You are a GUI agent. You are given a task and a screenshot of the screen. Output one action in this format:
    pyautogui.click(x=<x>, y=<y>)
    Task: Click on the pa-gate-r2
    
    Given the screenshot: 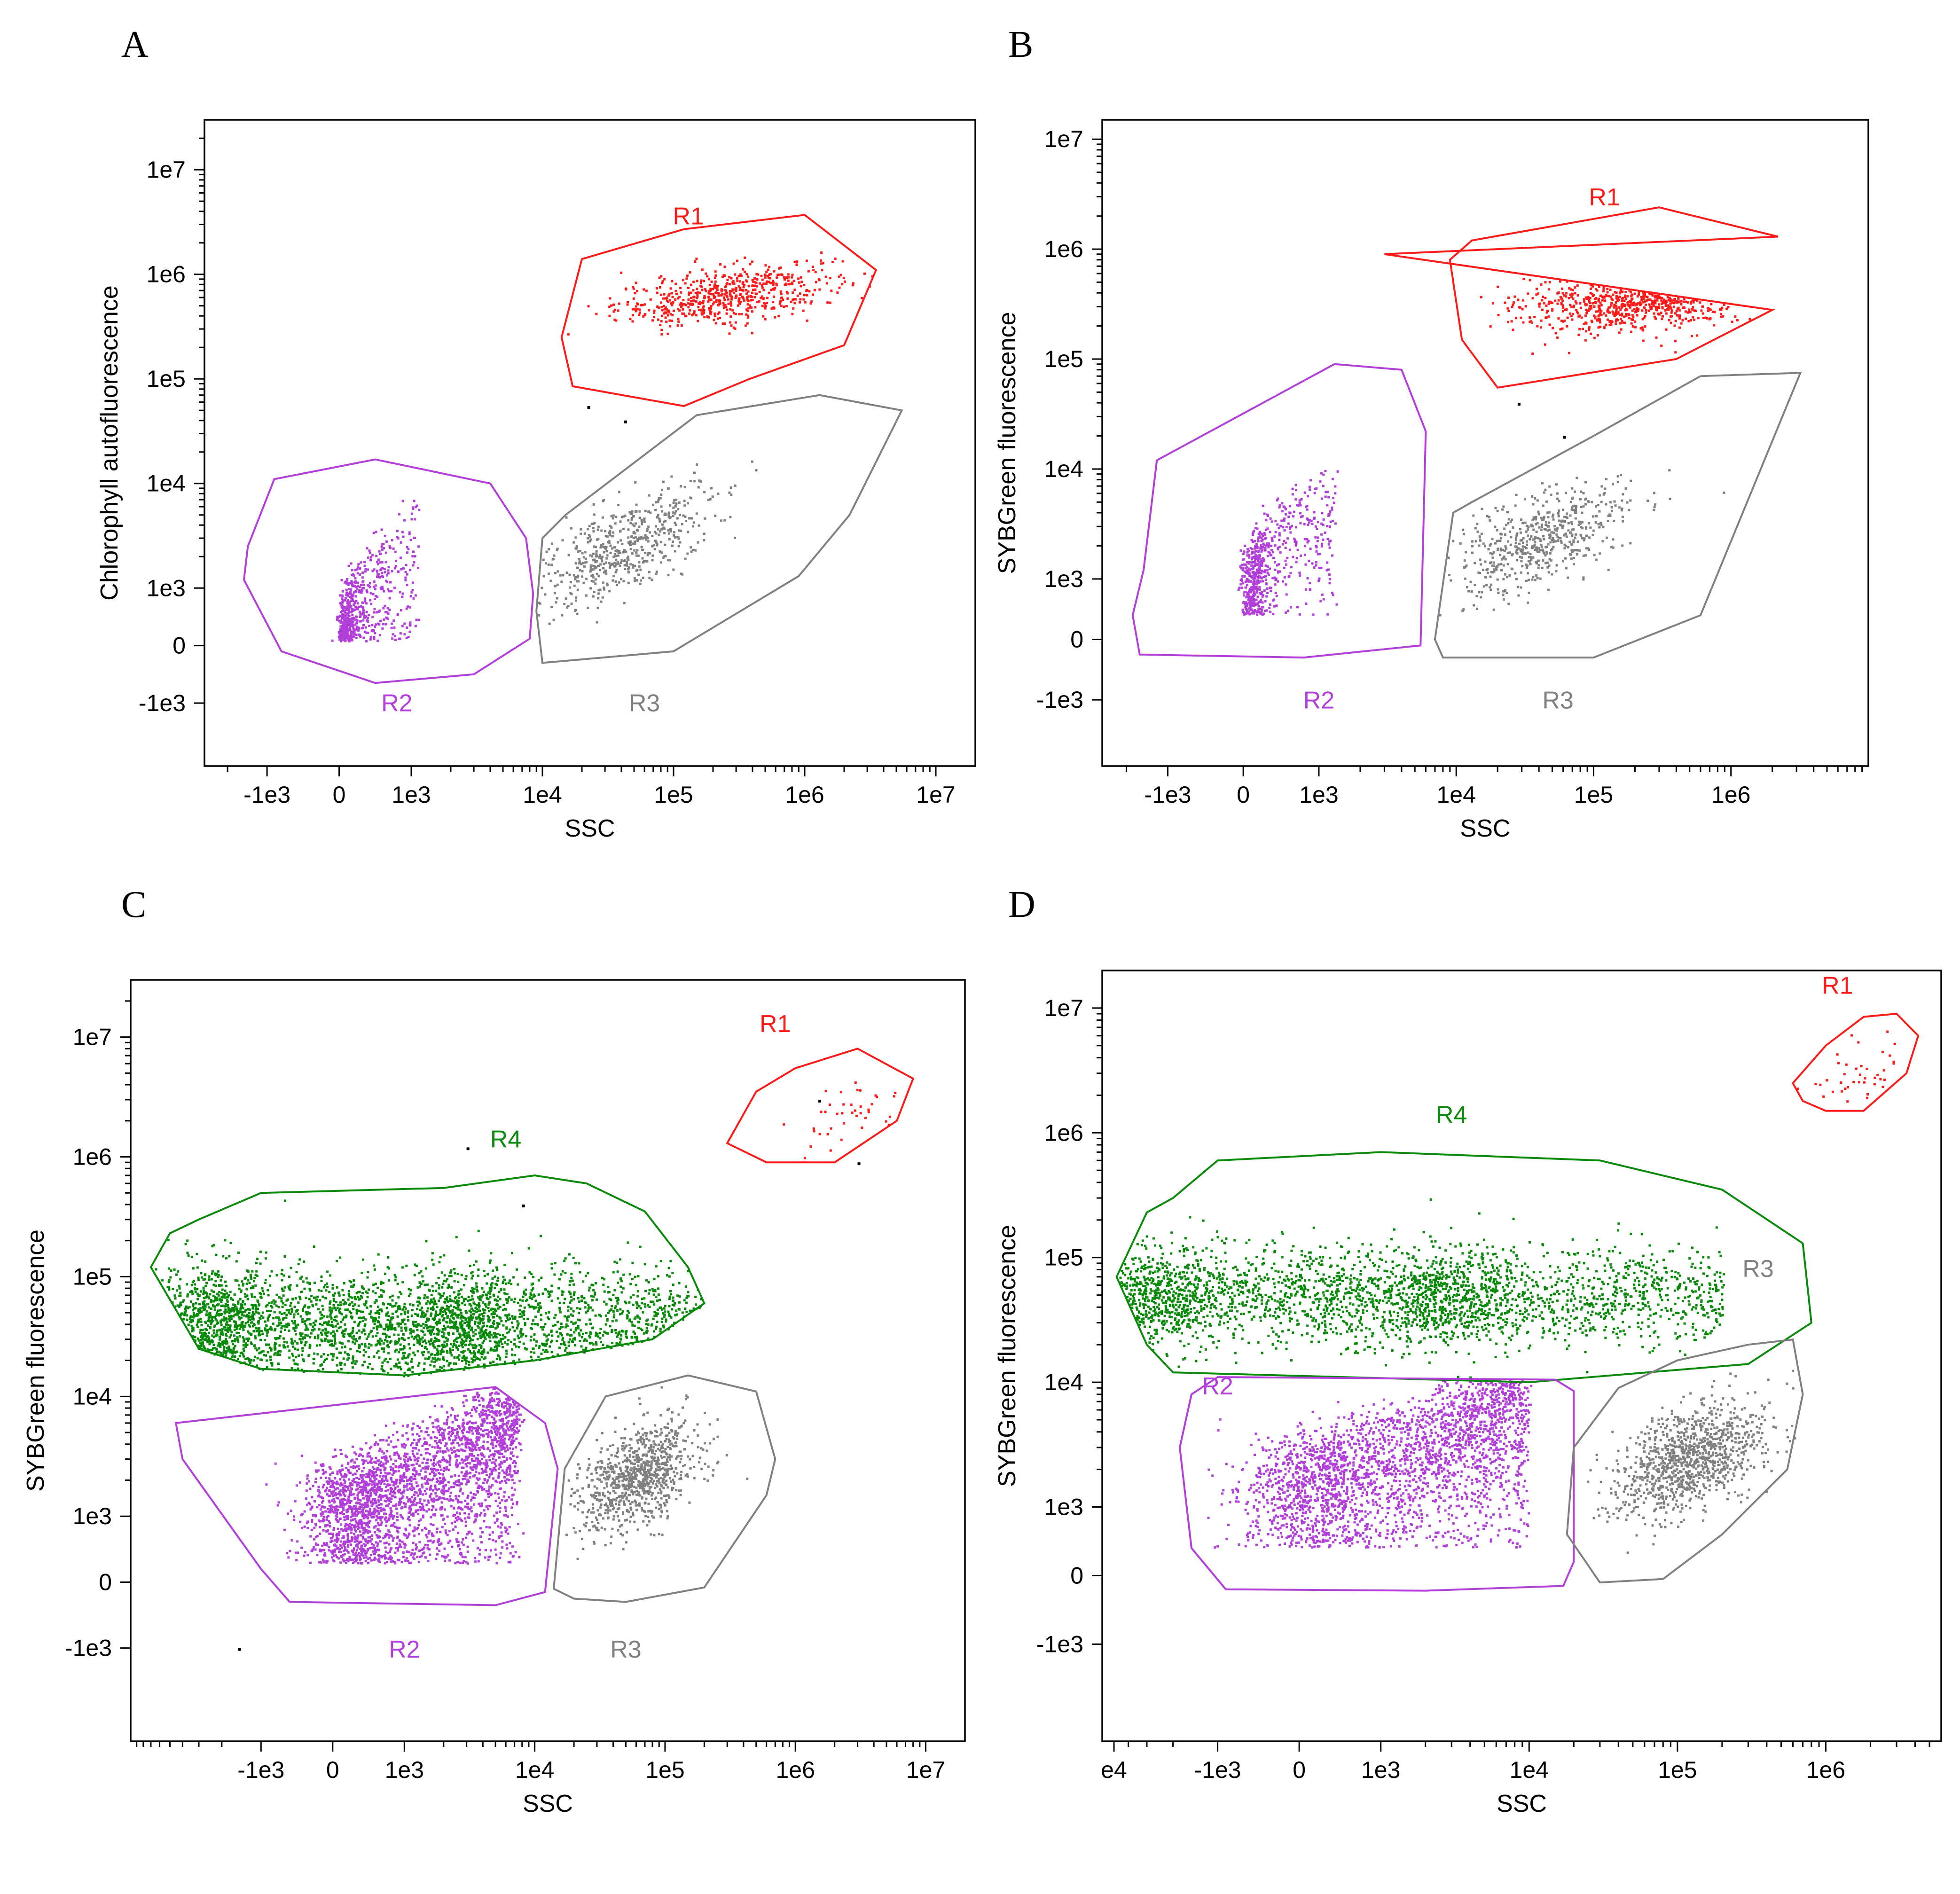 What is the action you would take?
    pyautogui.click(x=388, y=571)
    